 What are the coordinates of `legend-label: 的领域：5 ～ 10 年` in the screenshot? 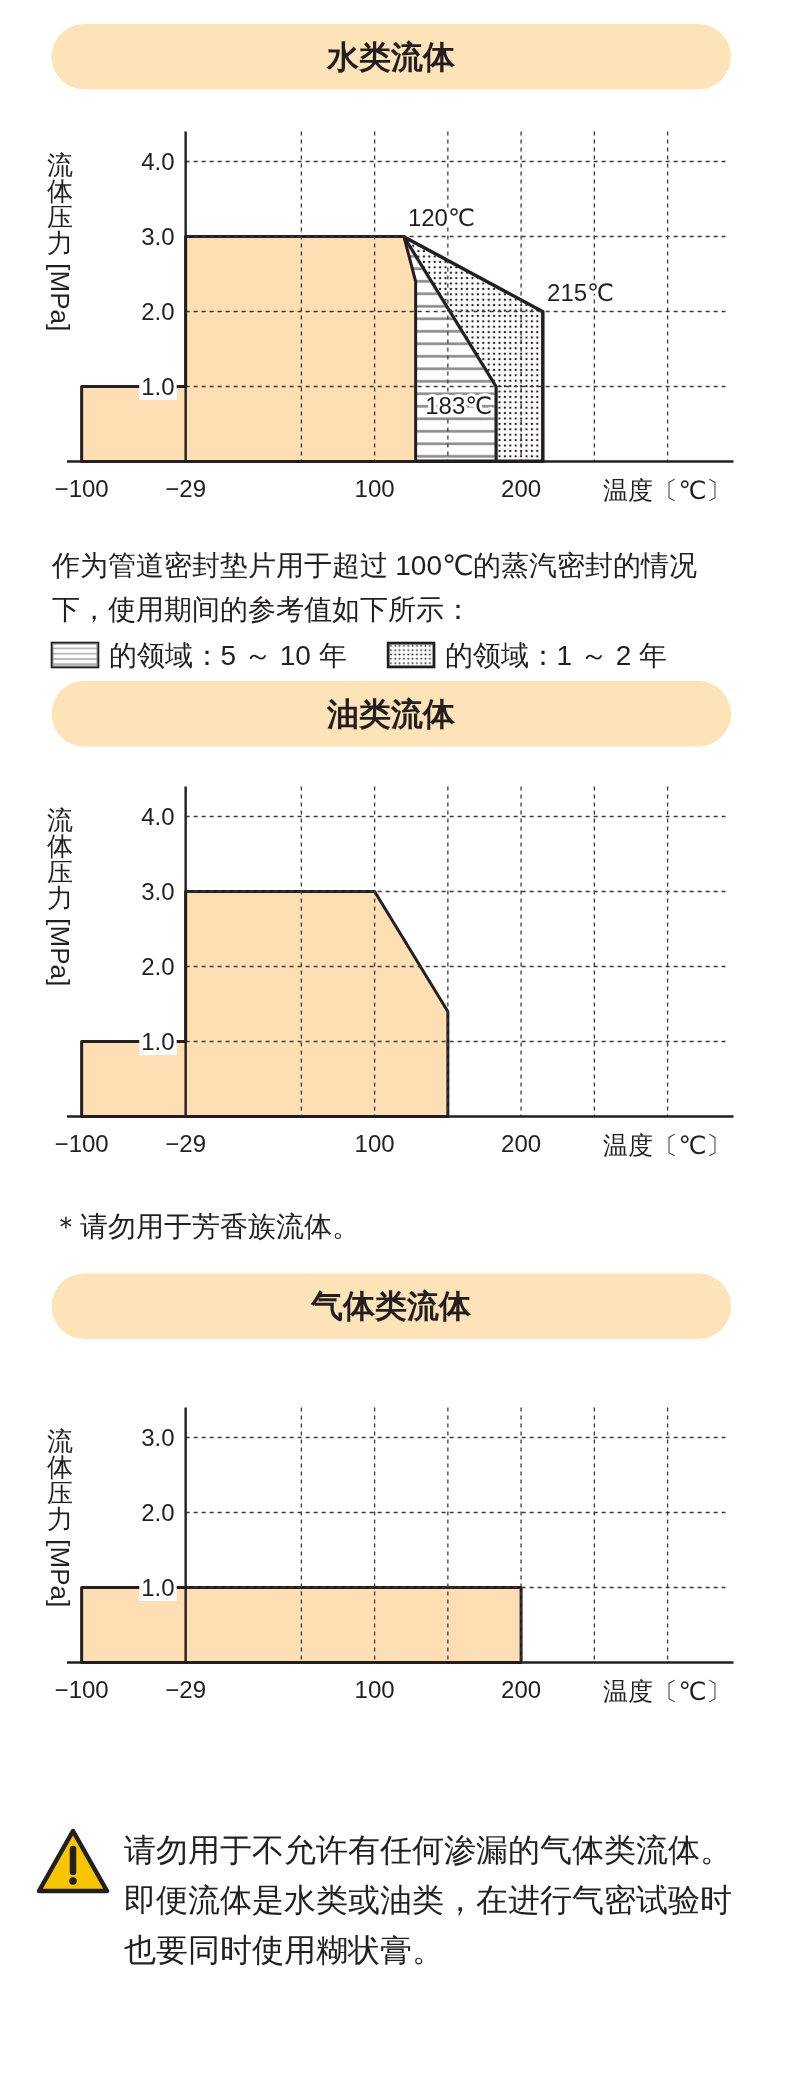 It's located at (227, 655).